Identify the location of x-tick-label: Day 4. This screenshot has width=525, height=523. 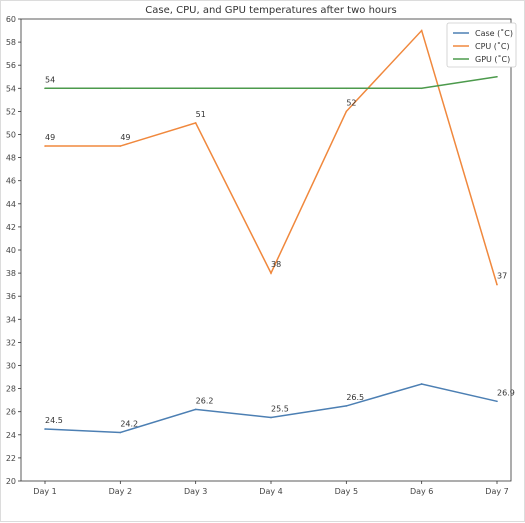
(270, 491).